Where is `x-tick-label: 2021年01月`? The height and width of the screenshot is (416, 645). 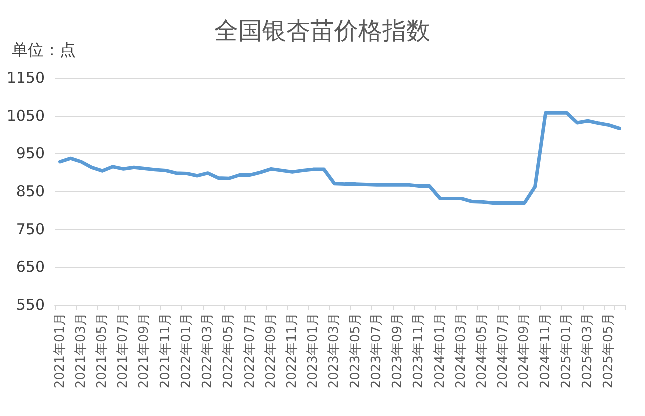
x-tick-label: 2021年01月 is located at coordinates (60, 351).